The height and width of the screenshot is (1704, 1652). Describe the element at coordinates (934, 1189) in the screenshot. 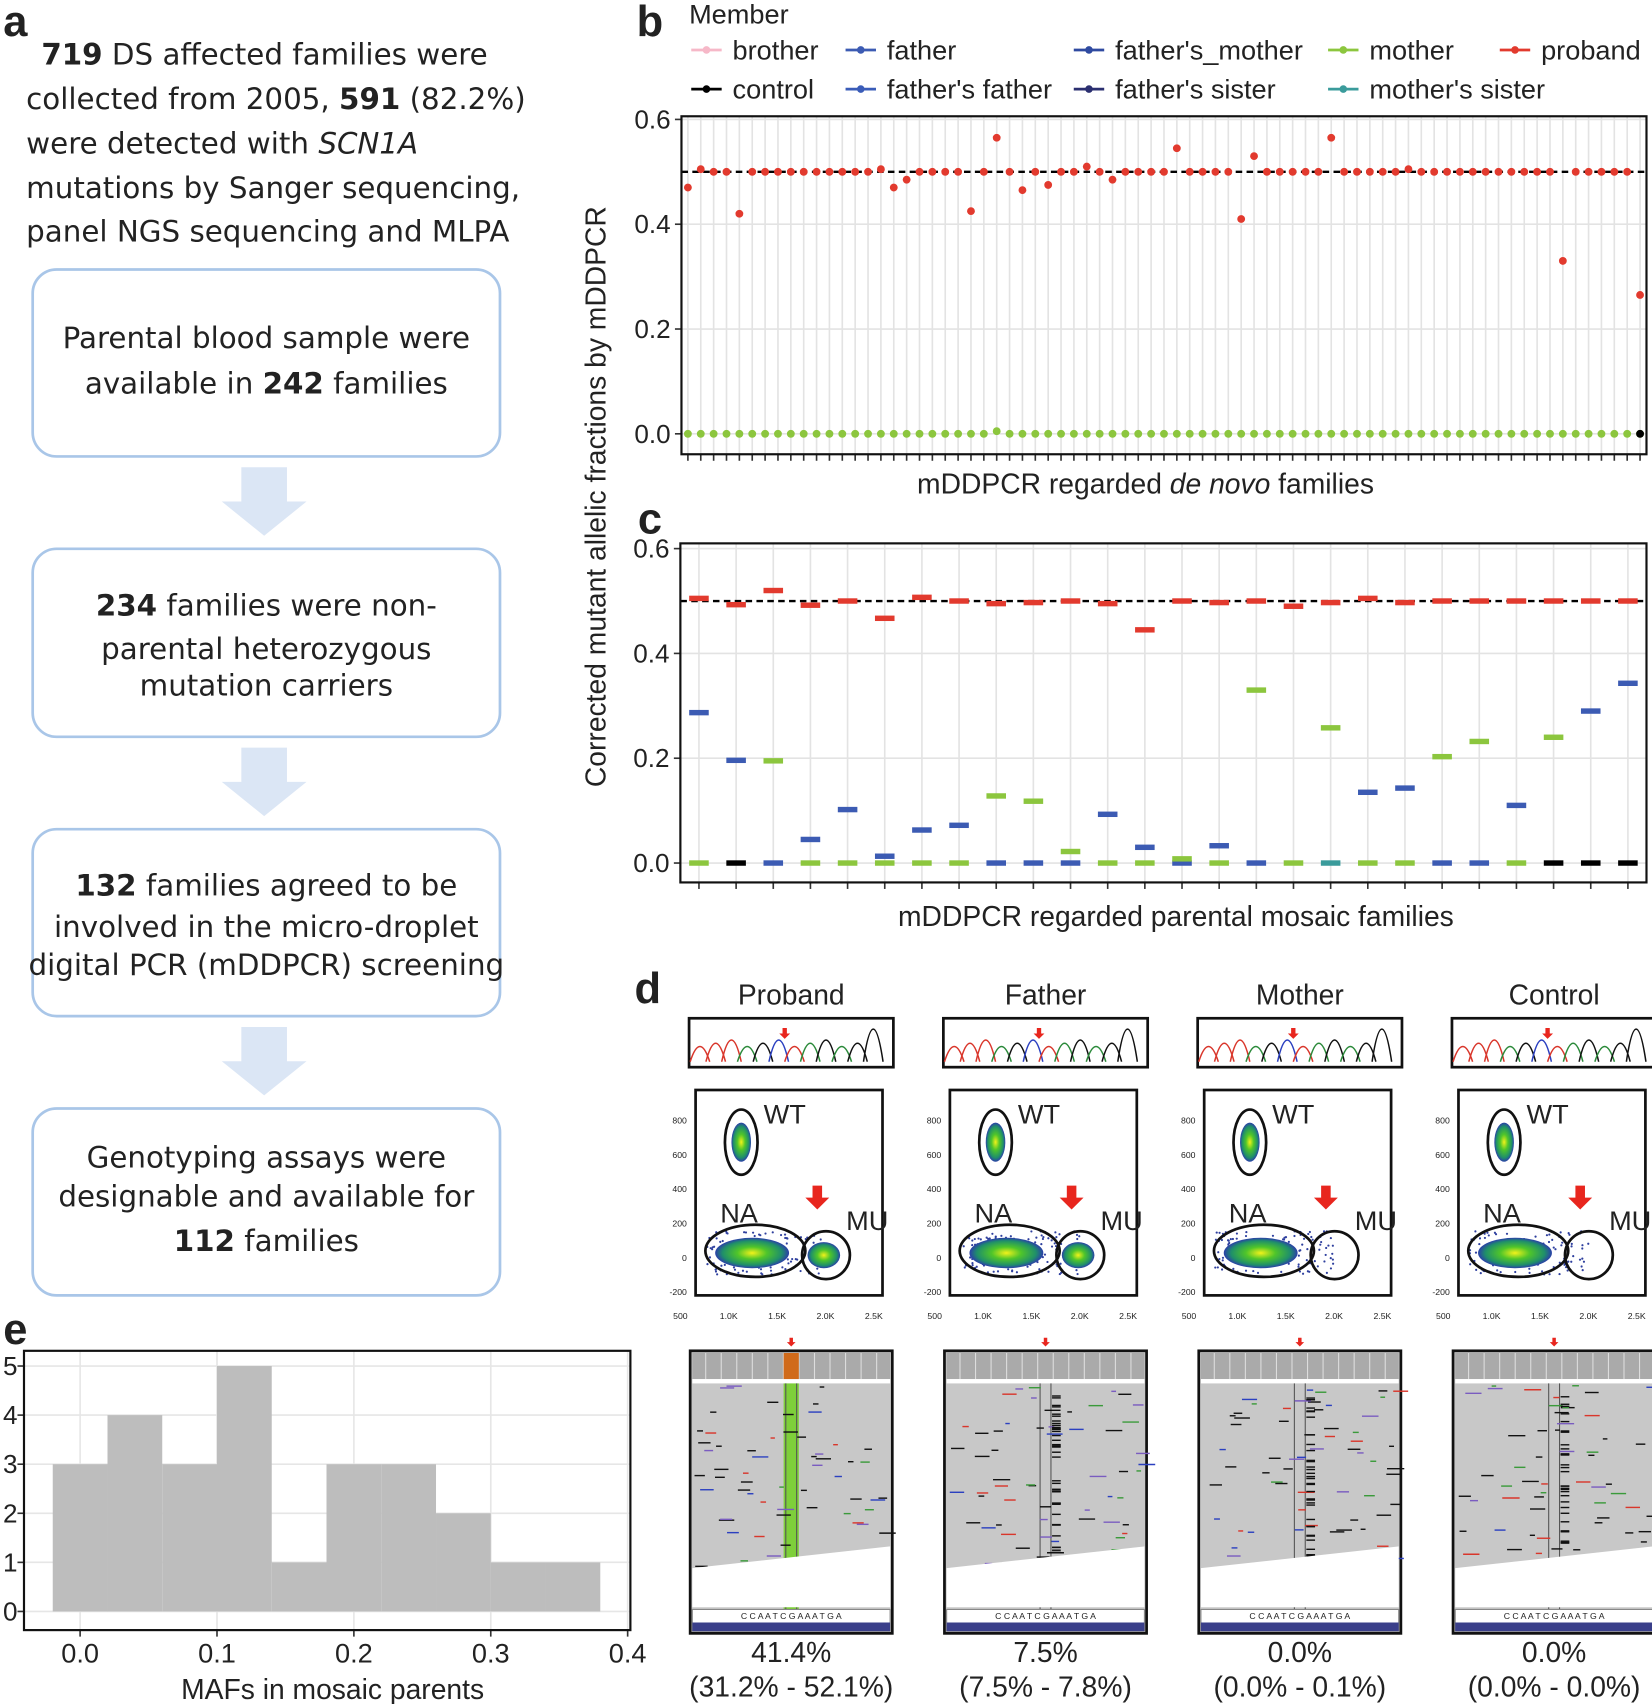

I see `droplet-y-tick-label: 400` at that location.